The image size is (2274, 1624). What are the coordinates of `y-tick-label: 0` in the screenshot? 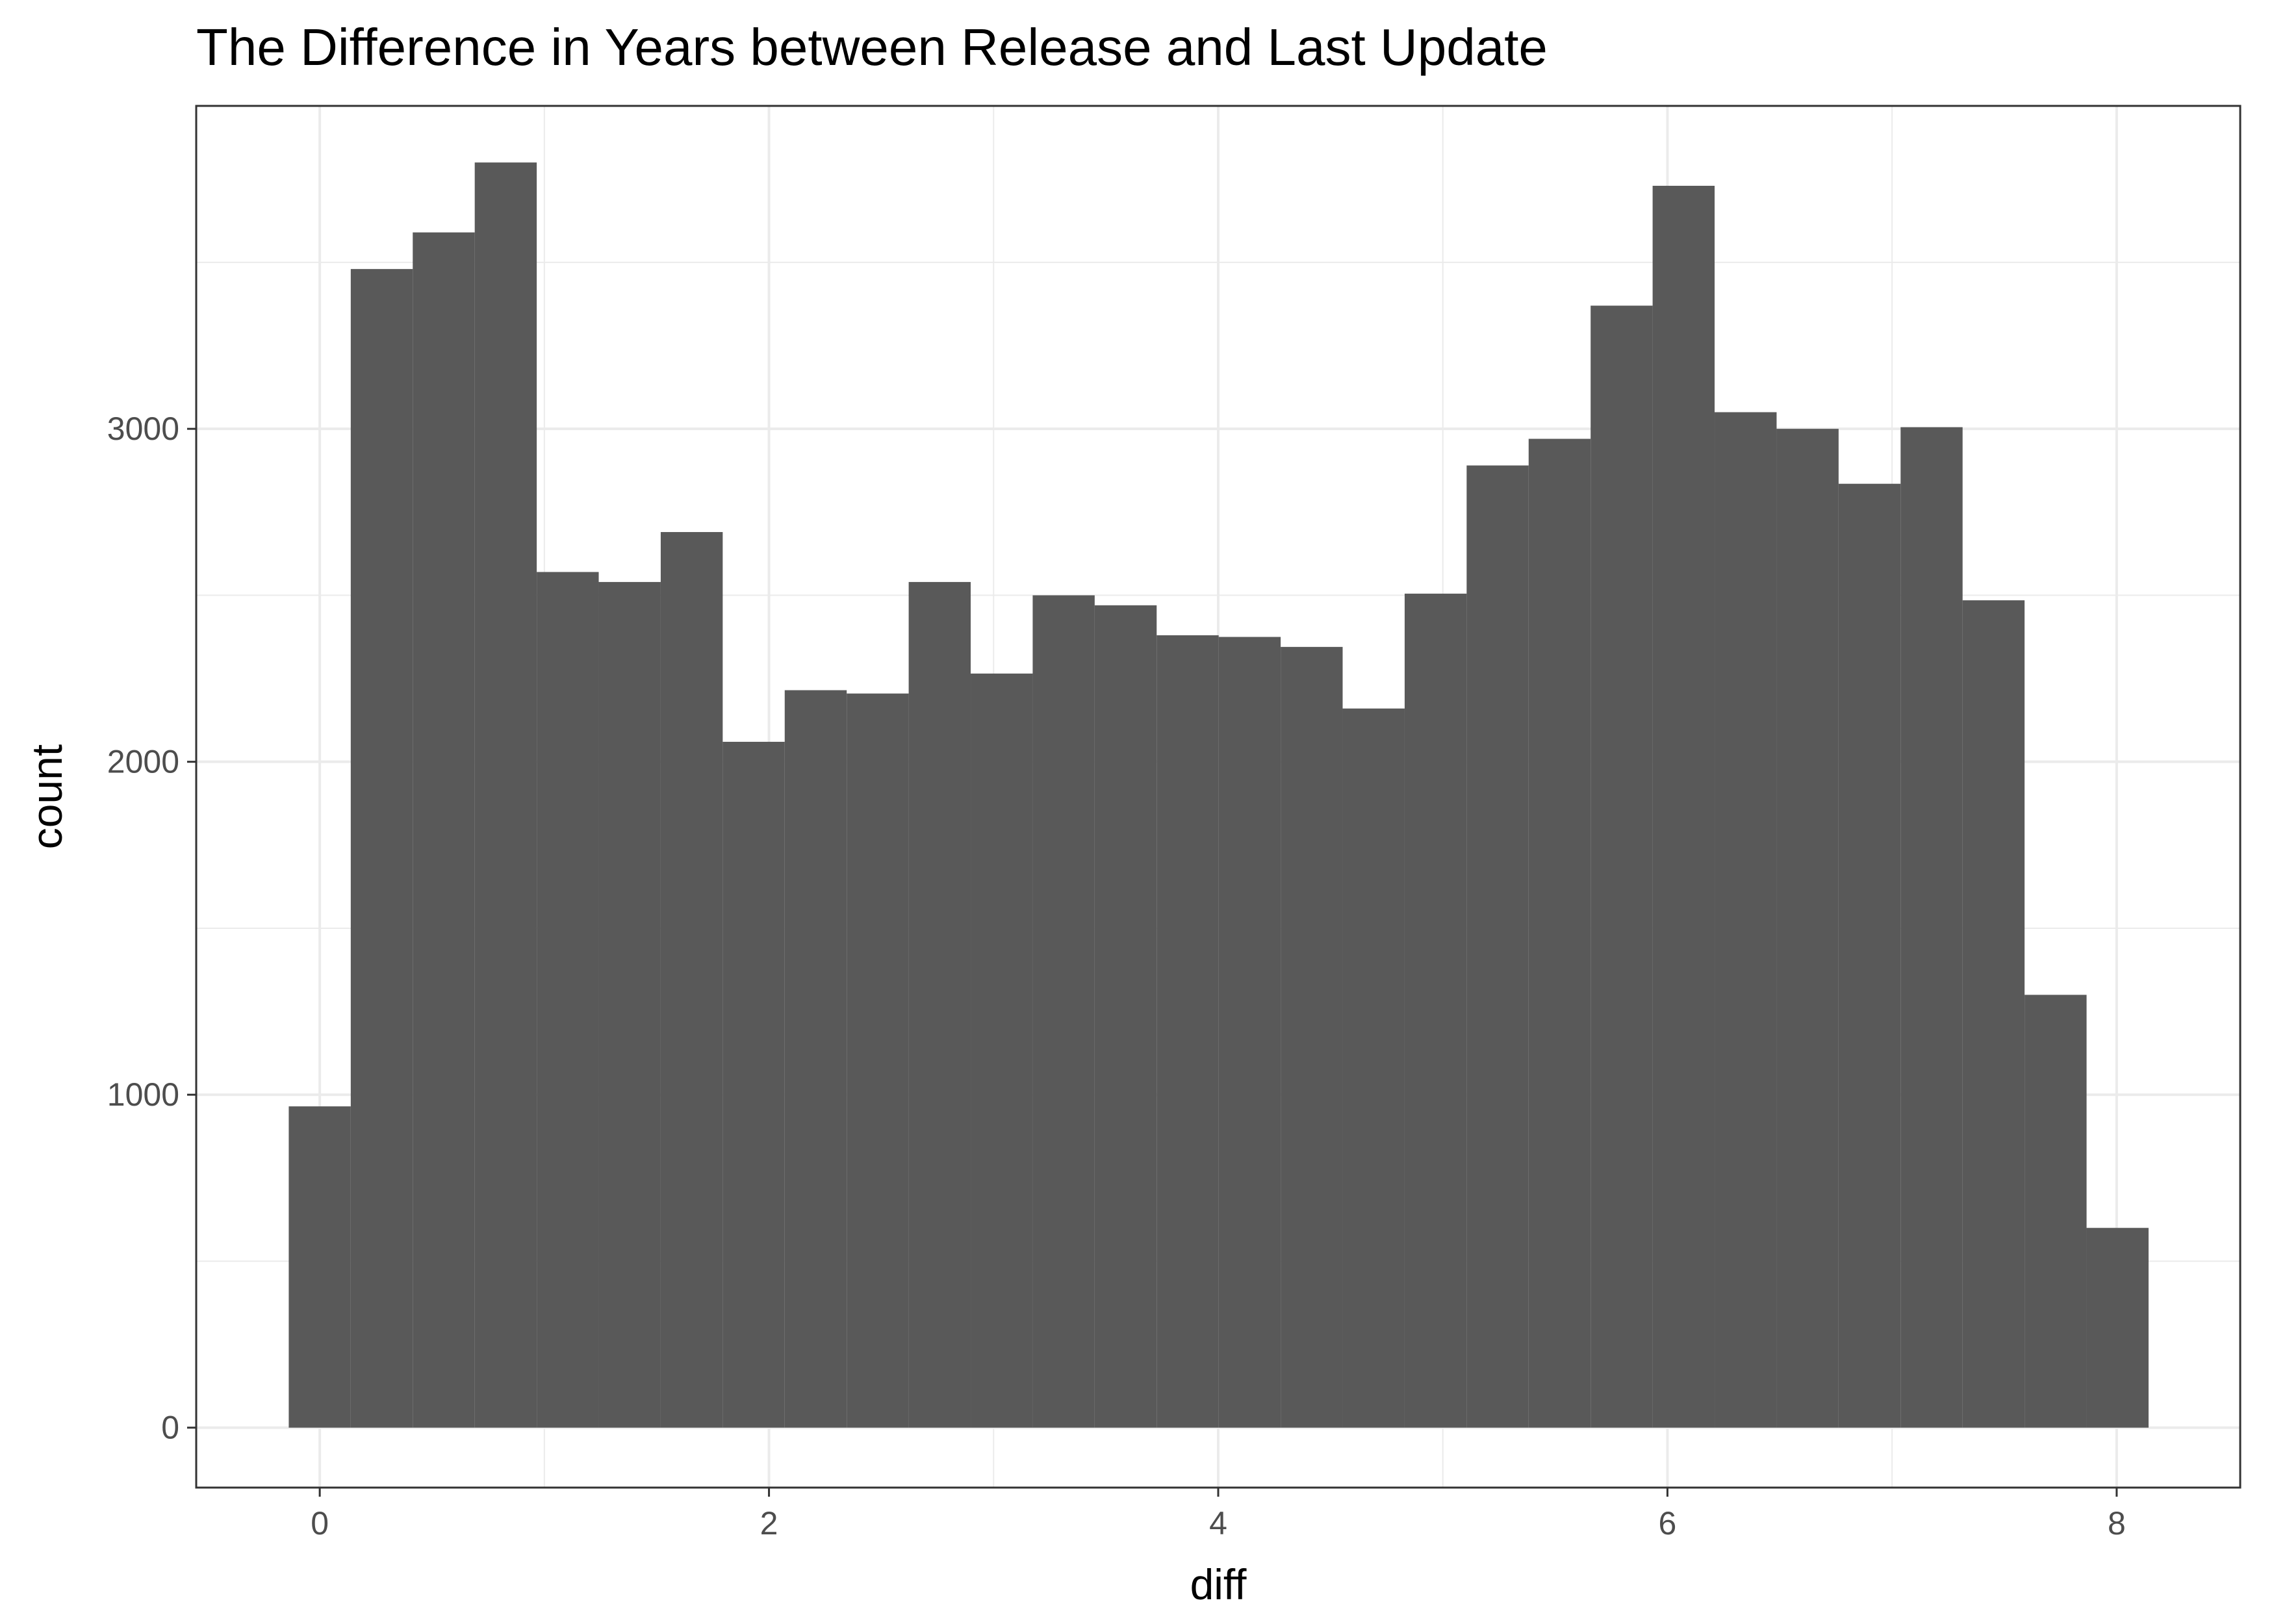 It's located at (170, 1428).